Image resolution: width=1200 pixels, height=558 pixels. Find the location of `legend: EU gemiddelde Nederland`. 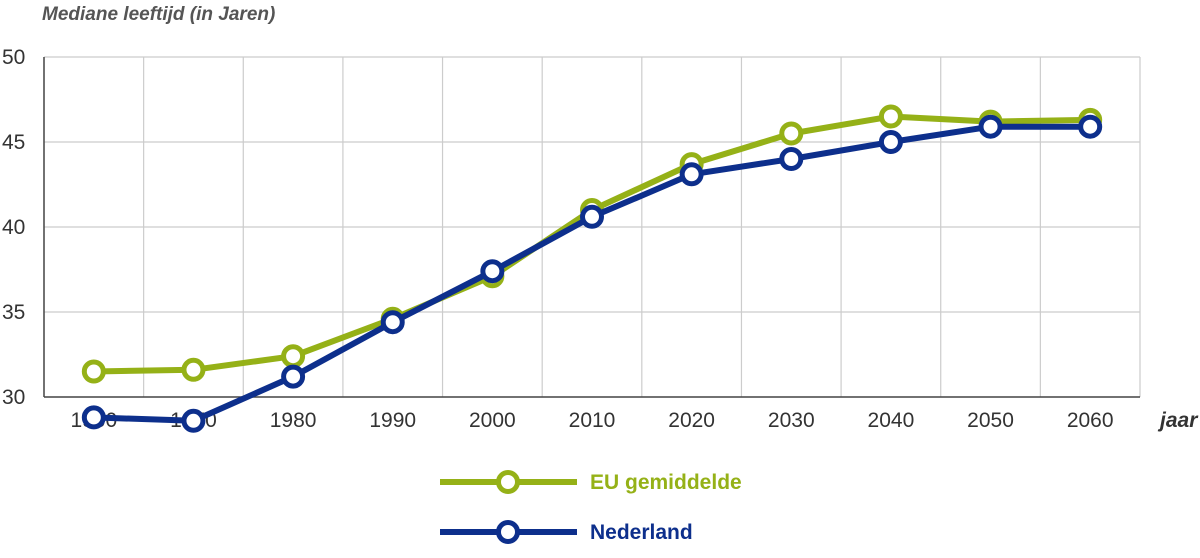

legend: EU gemiddelde Nederland is located at coordinates (591, 507).